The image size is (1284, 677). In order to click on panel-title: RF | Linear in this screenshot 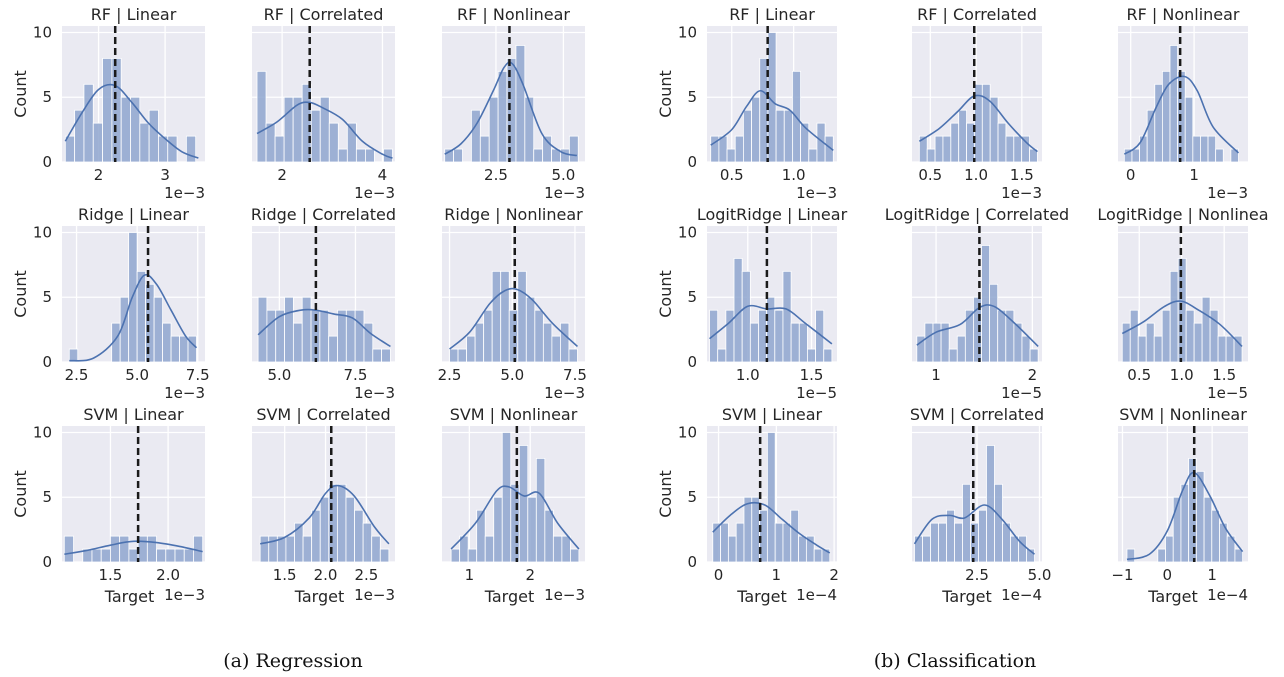, I will do `click(134, 14)`.